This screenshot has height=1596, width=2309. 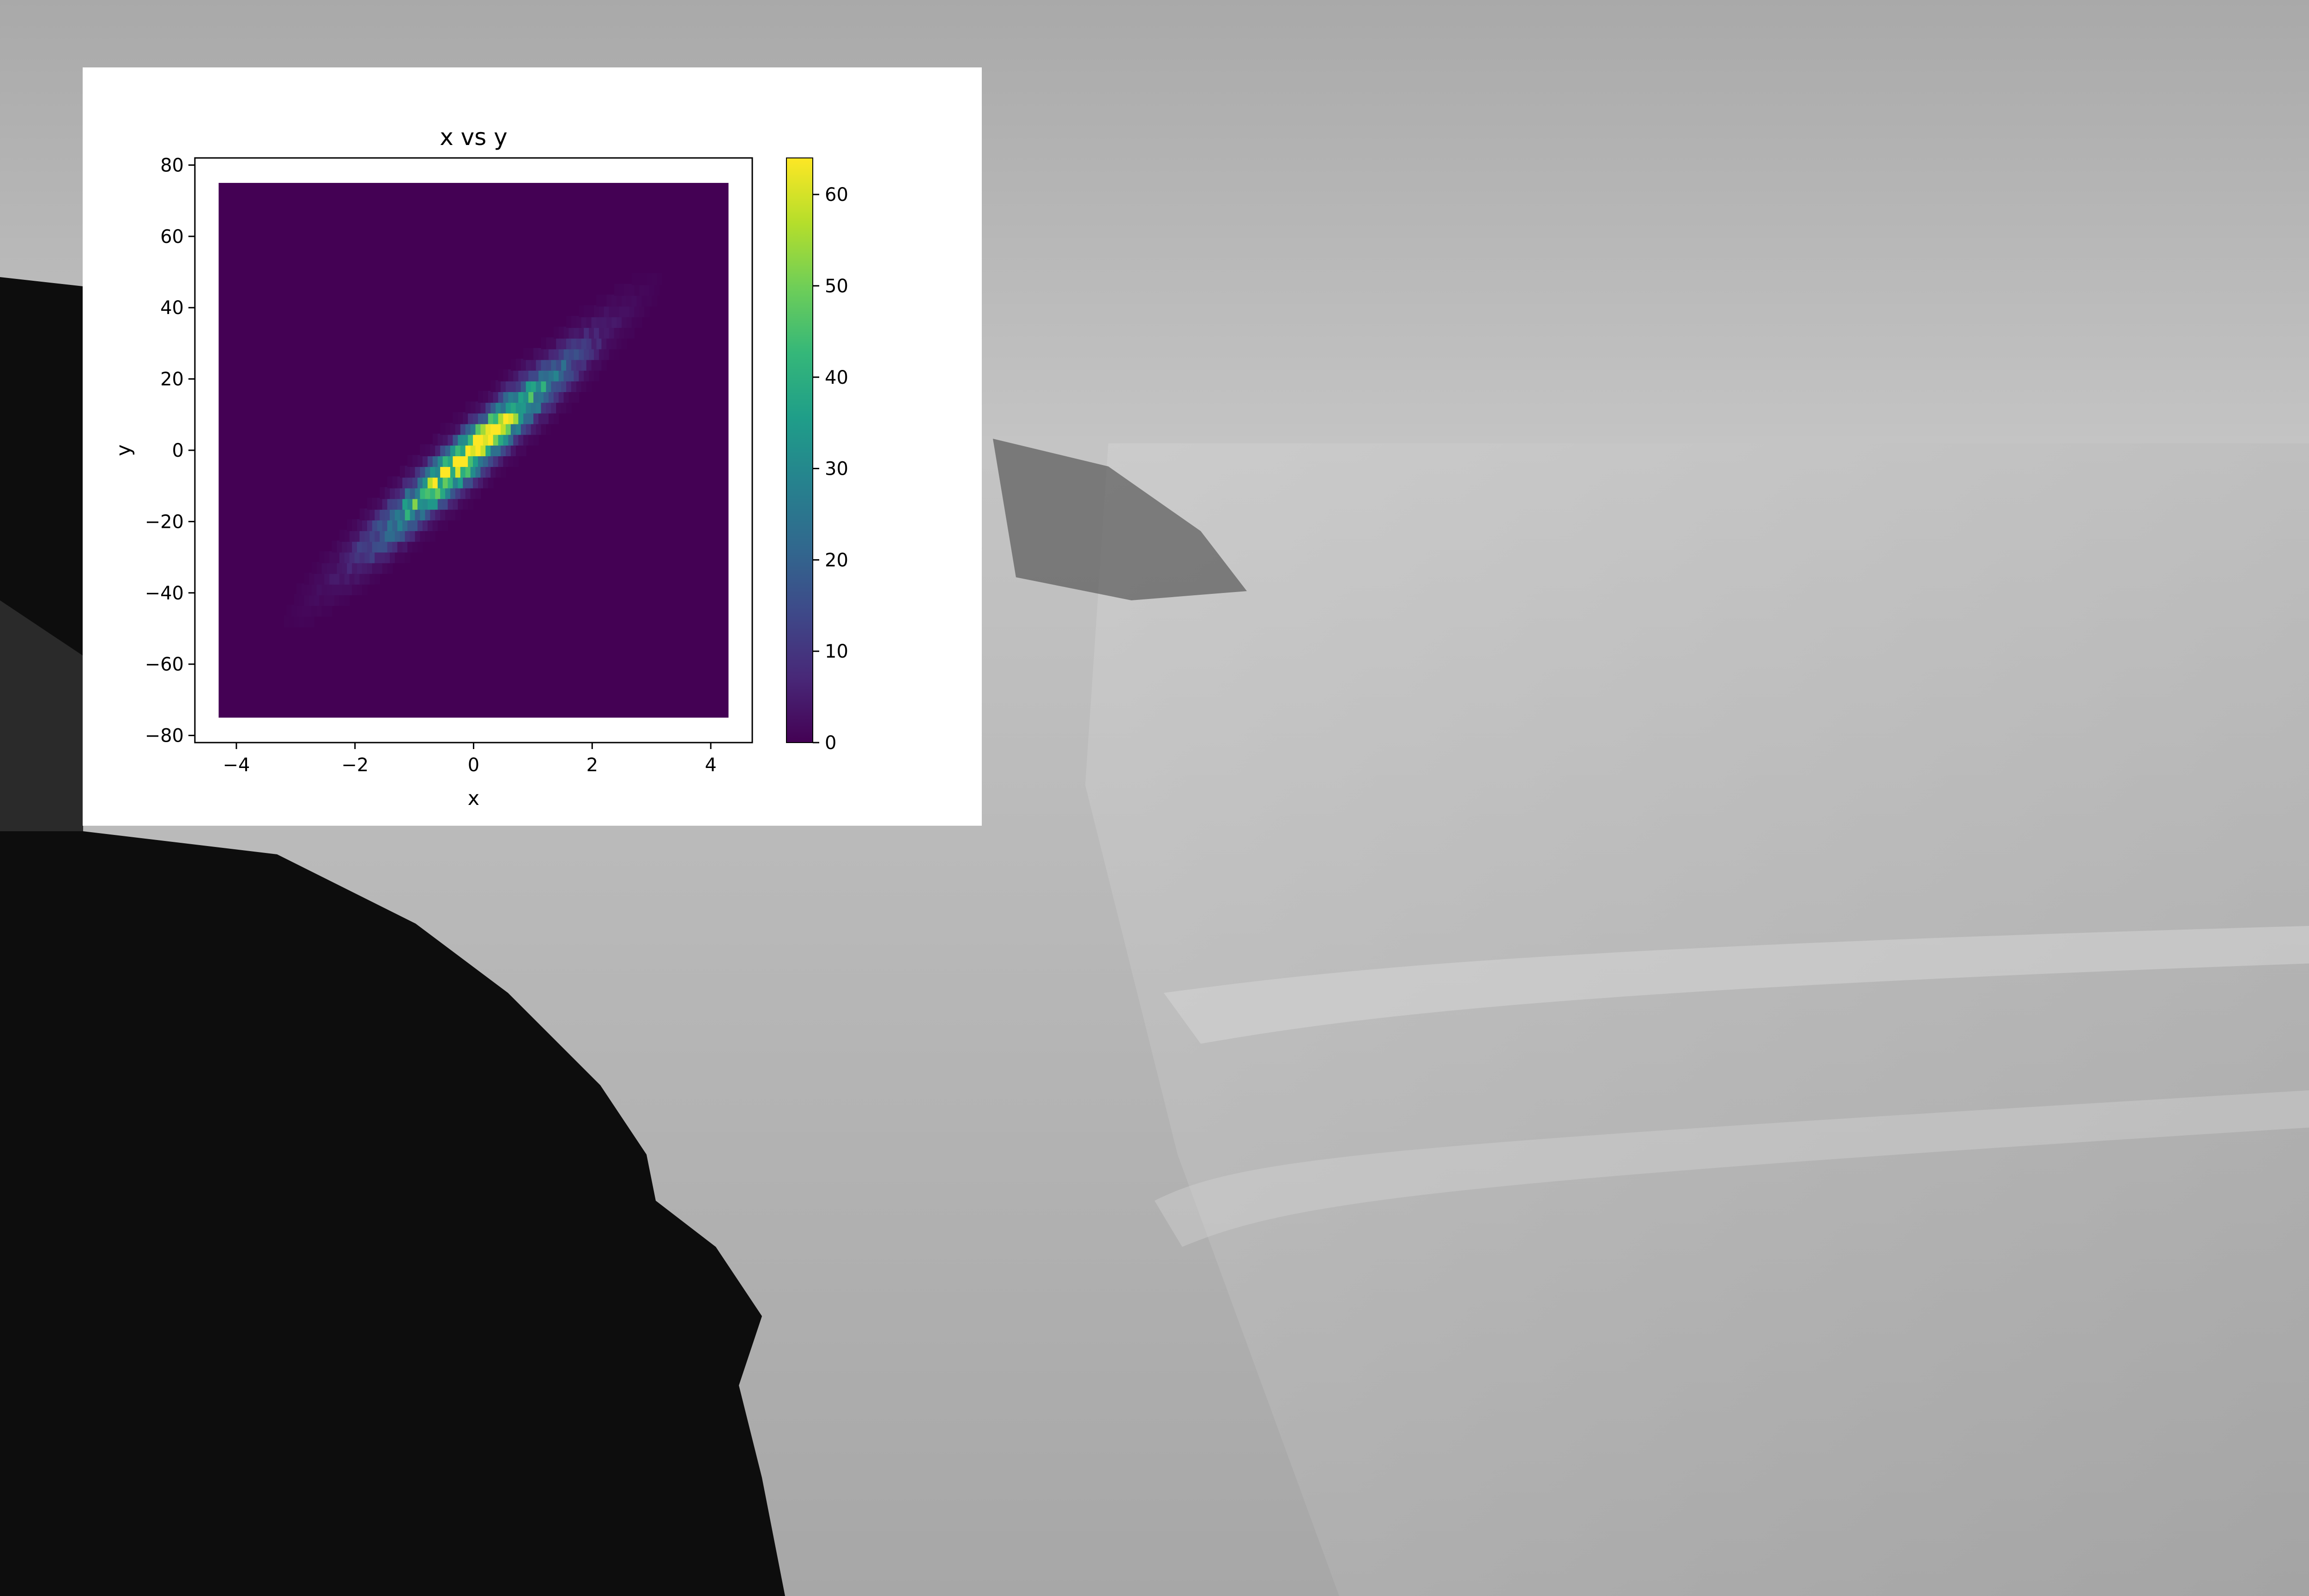 What do you see at coordinates (836, 651) in the screenshot?
I see `colorbar-tick-label: 10` at bounding box center [836, 651].